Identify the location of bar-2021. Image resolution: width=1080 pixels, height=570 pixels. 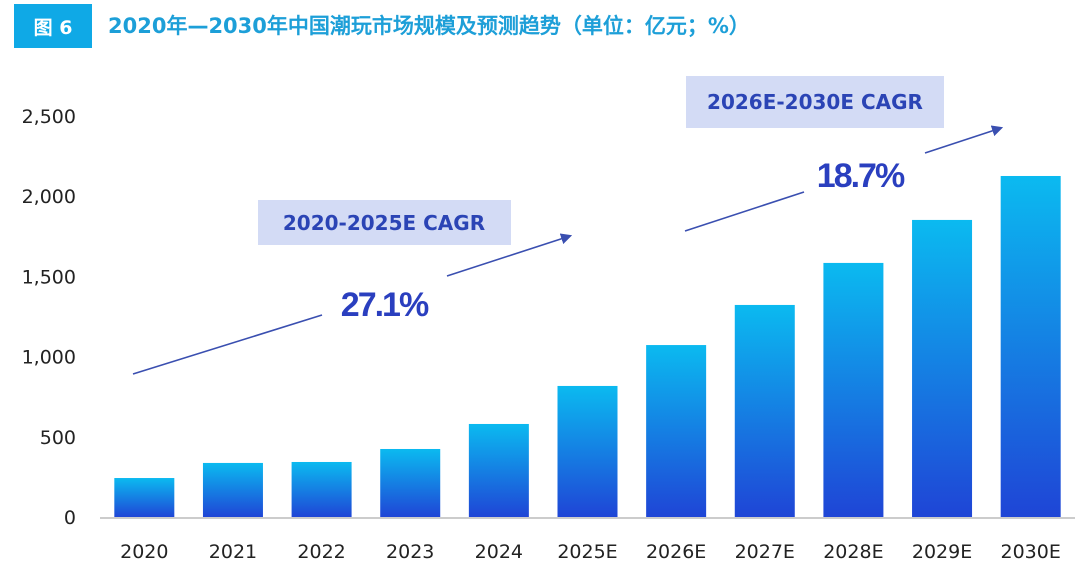
(232, 489).